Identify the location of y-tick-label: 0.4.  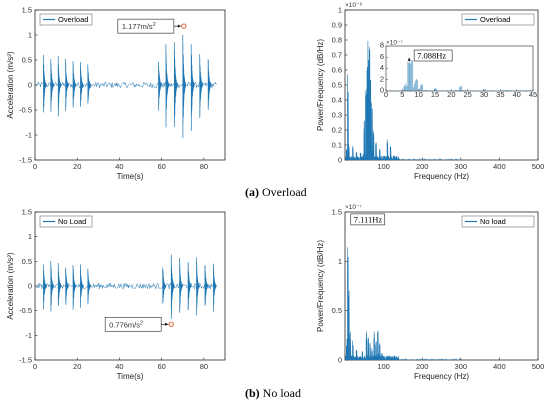
(337, 100).